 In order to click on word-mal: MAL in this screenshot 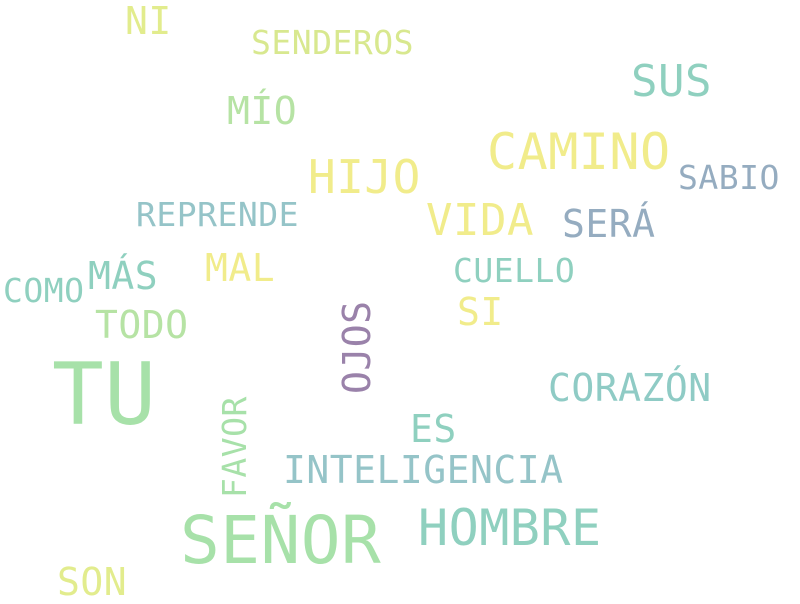, I will do `click(240, 268)`.